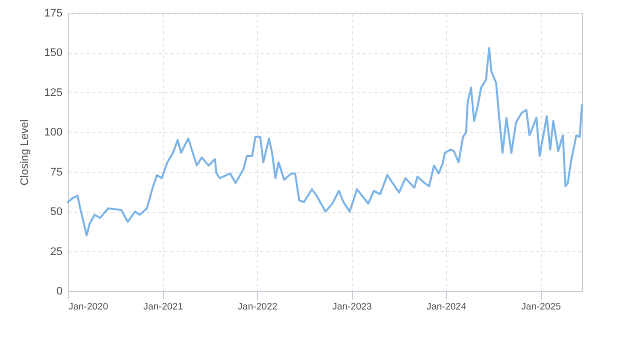 The image size is (623, 350). Describe the element at coordinates (53, 53) in the screenshot. I see `y-tick-label: 150` at that location.